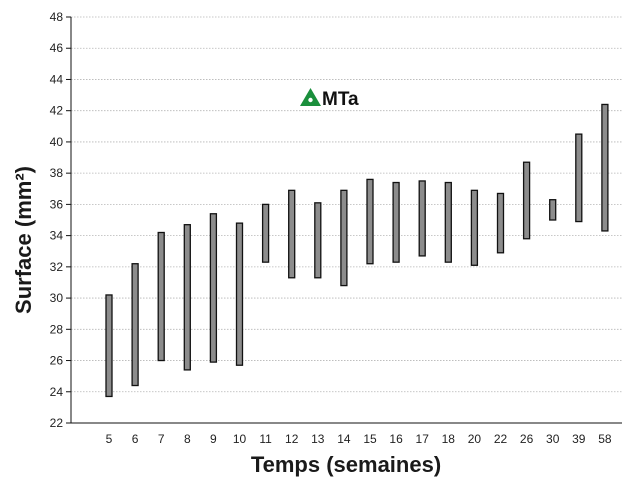 The image size is (622, 482). What do you see at coordinates (475, 439) in the screenshot?
I see `x-tick-label: 20` at bounding box center [475, 439].